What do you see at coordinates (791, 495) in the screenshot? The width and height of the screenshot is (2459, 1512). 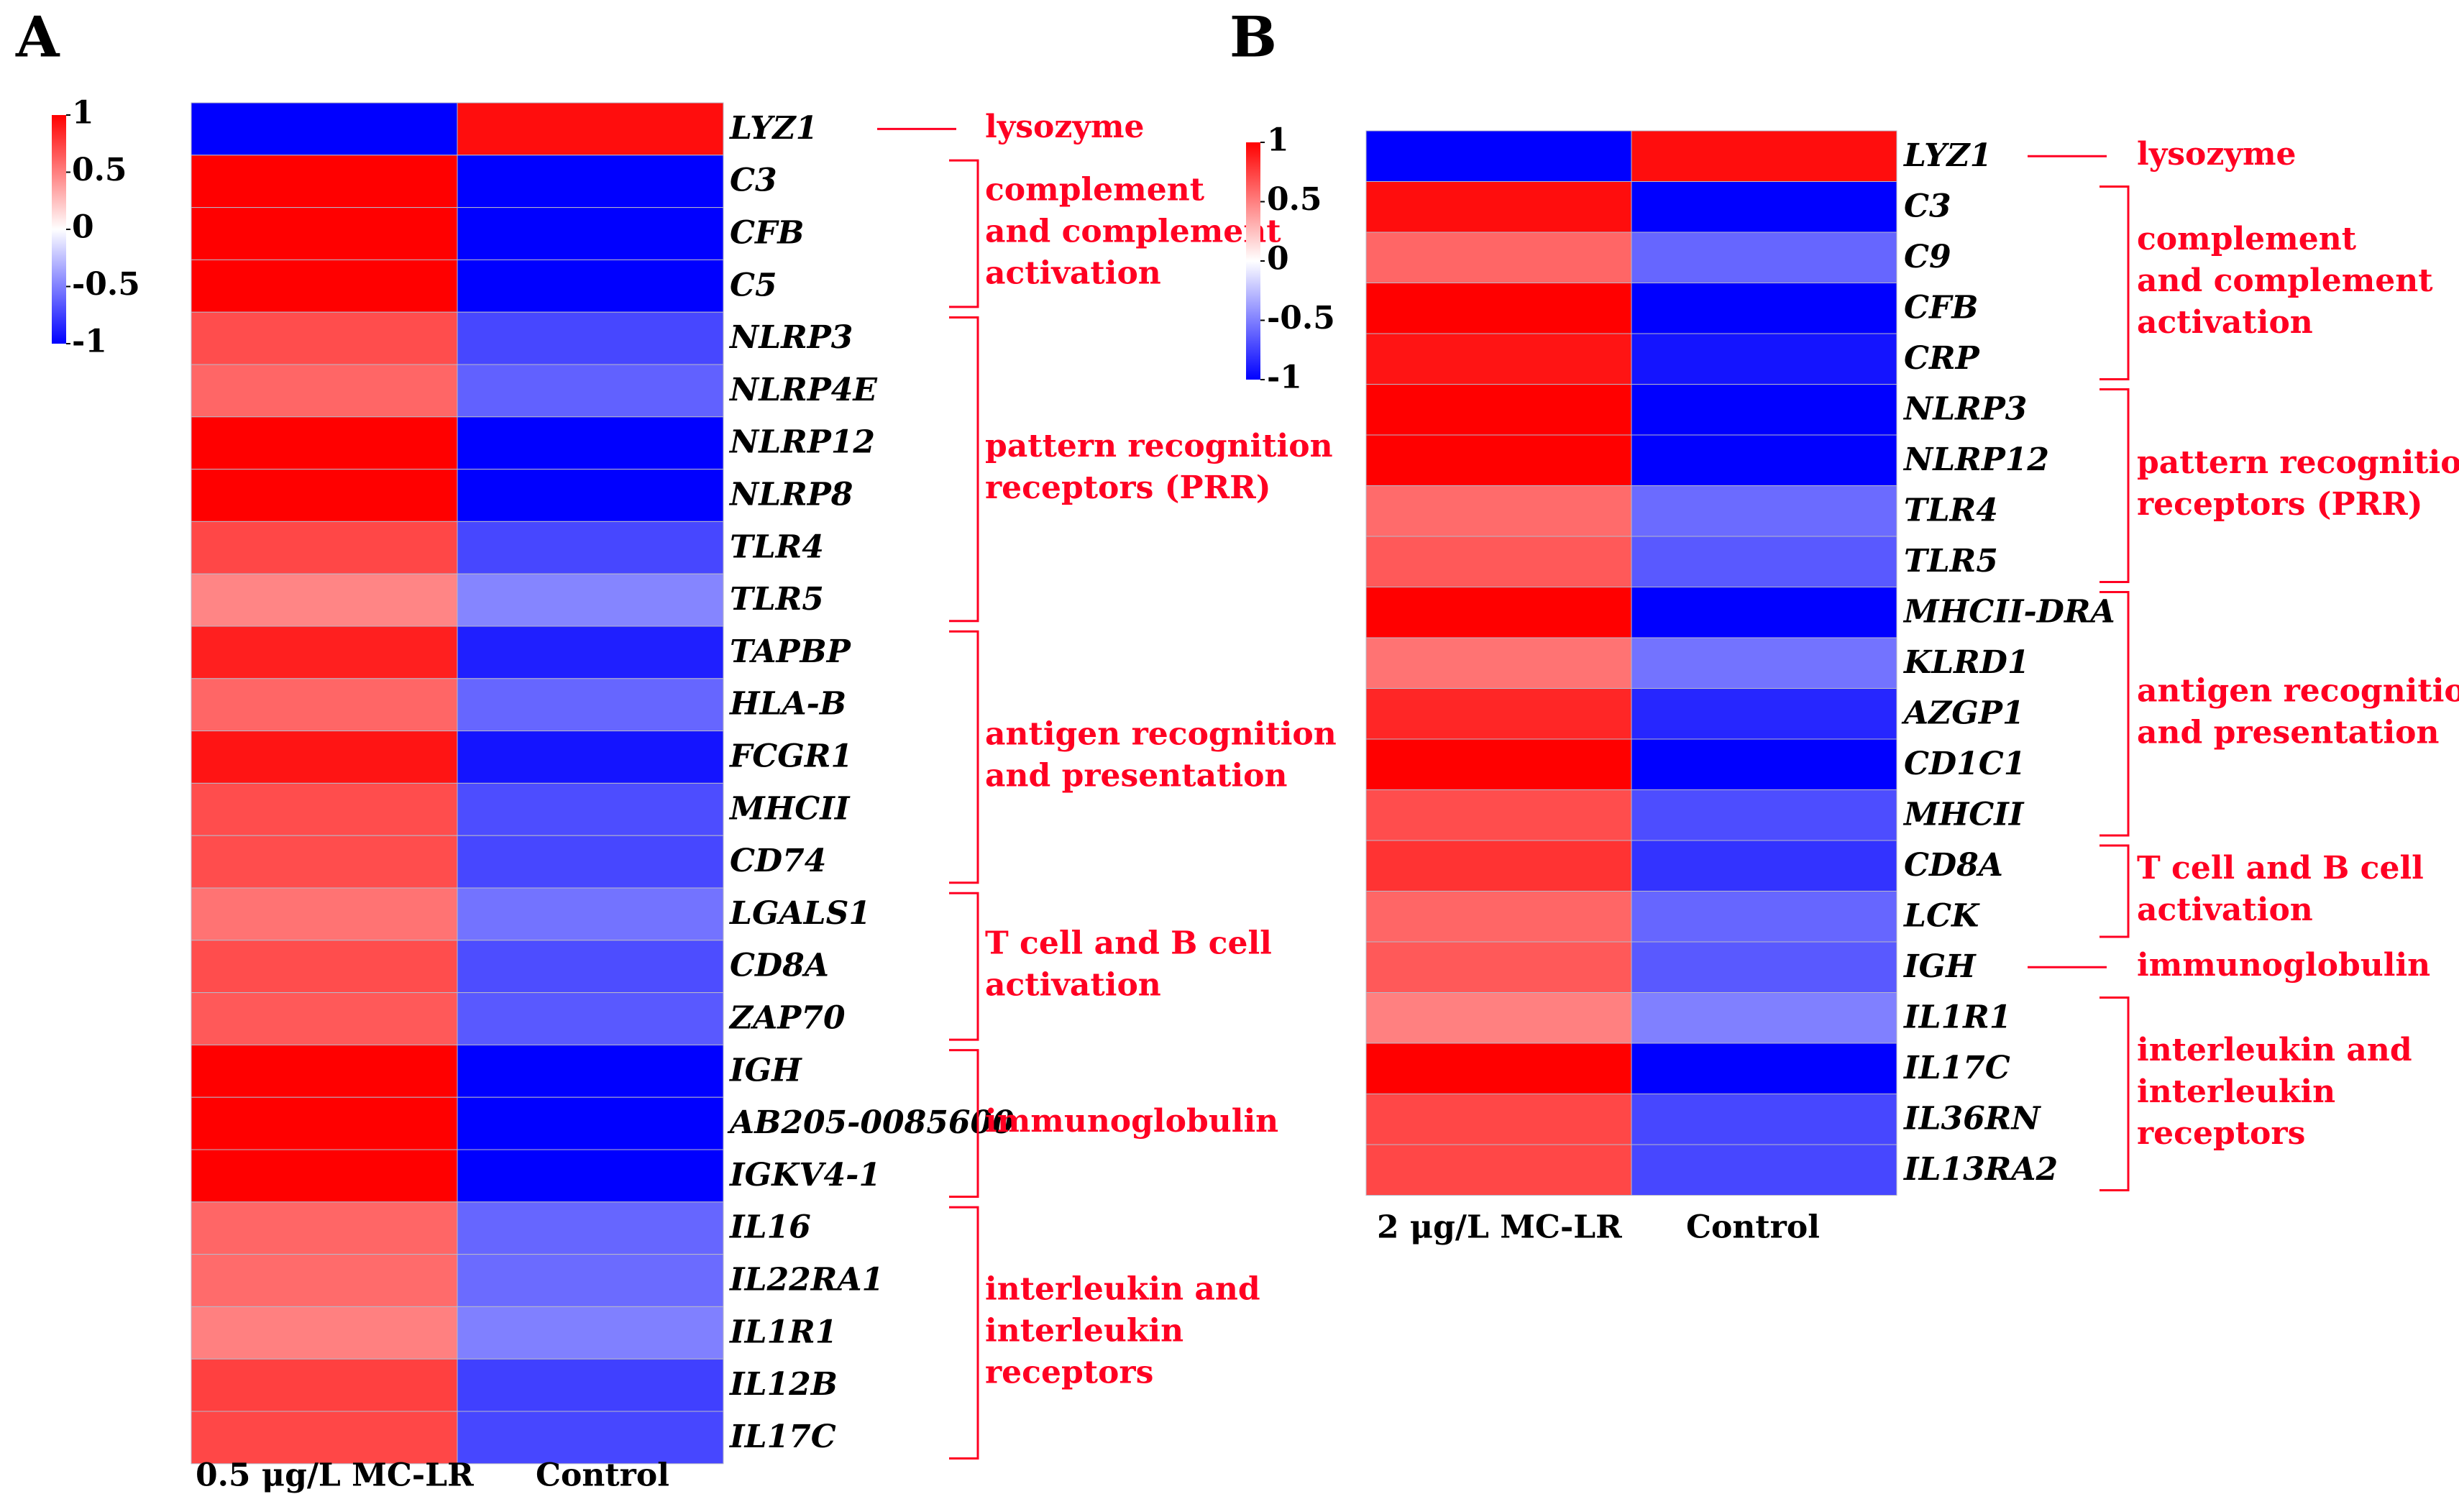 I see `gene-label: NLRP8` at bounding box center [791, 495].